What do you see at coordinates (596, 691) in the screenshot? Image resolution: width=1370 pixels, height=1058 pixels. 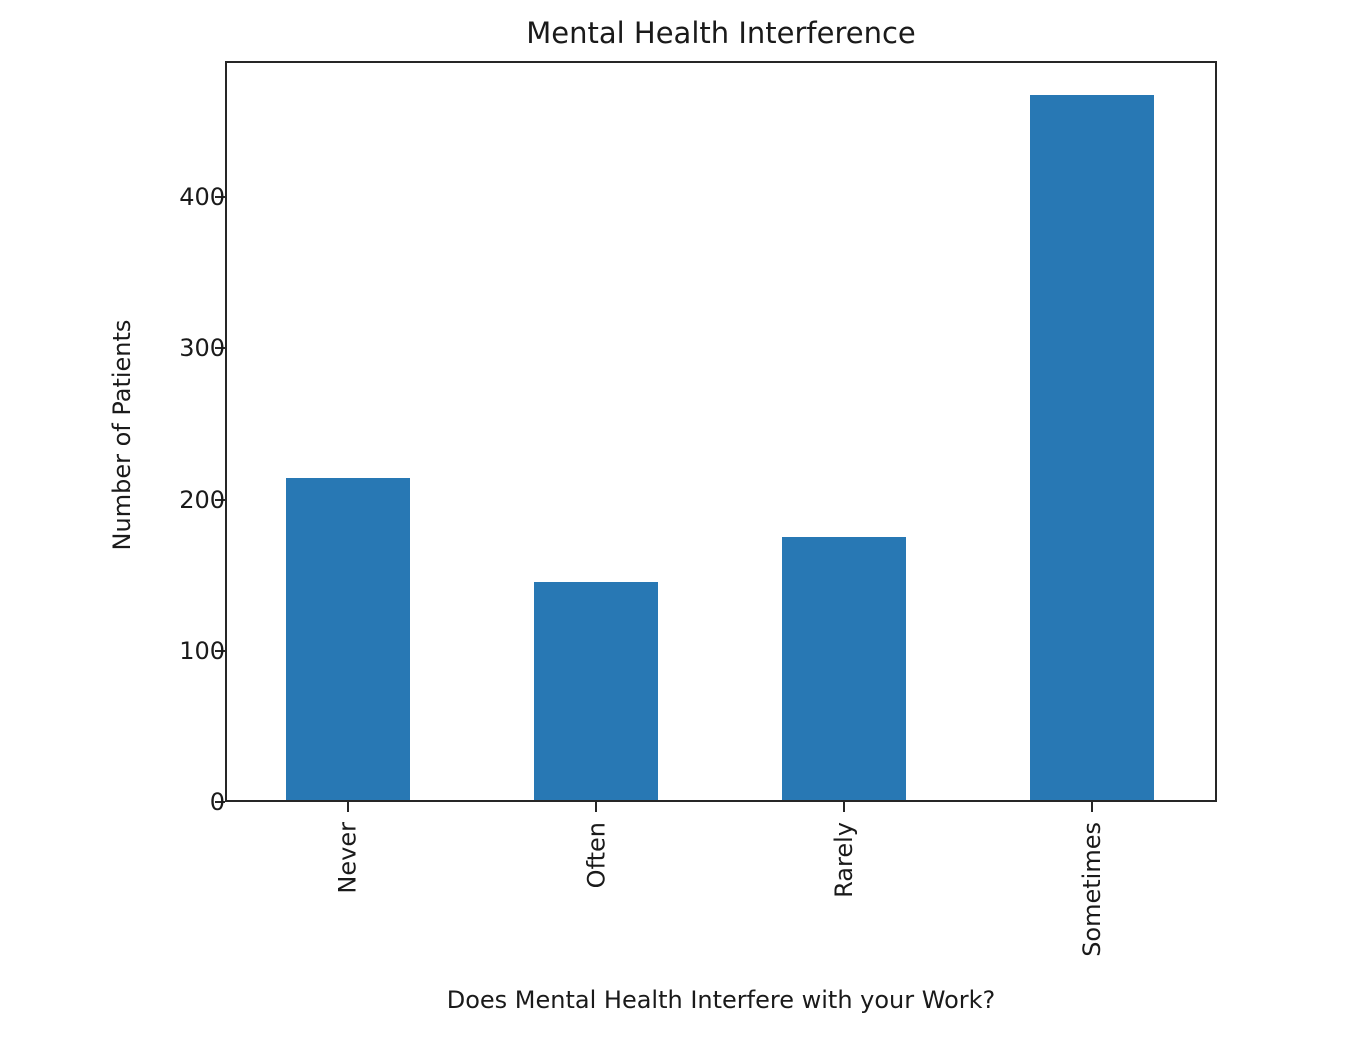 I see `bar-often` at bounding box center [596, 691].